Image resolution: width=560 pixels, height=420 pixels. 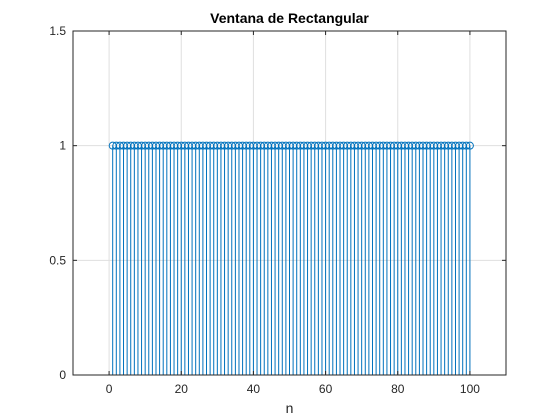 What do you see at coordinates (62, 146) in the screenshot?
I see `y-tick-label: 1` at bounding box center [62, 146].